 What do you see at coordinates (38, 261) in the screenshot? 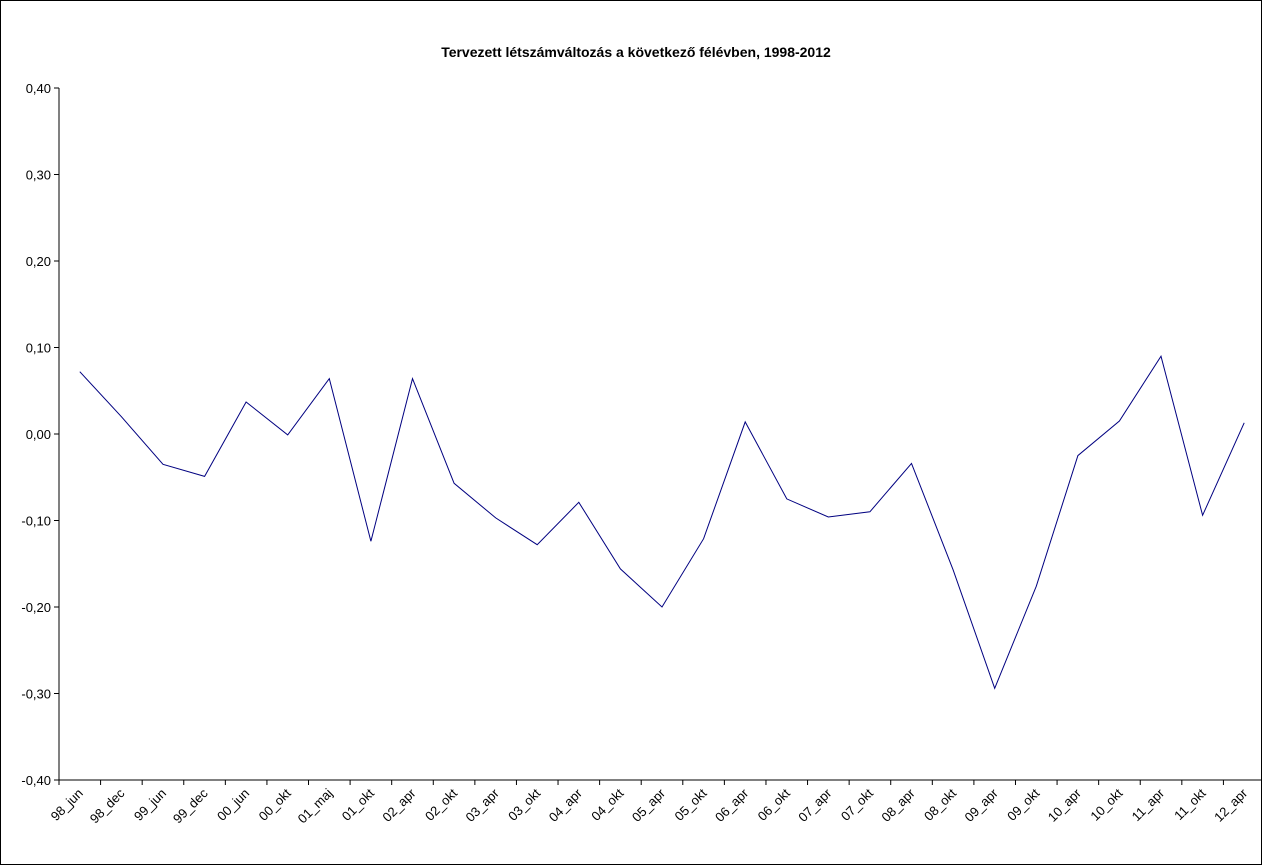
I see `y-tick-label: 0,20` at bounding box center [38, 261].